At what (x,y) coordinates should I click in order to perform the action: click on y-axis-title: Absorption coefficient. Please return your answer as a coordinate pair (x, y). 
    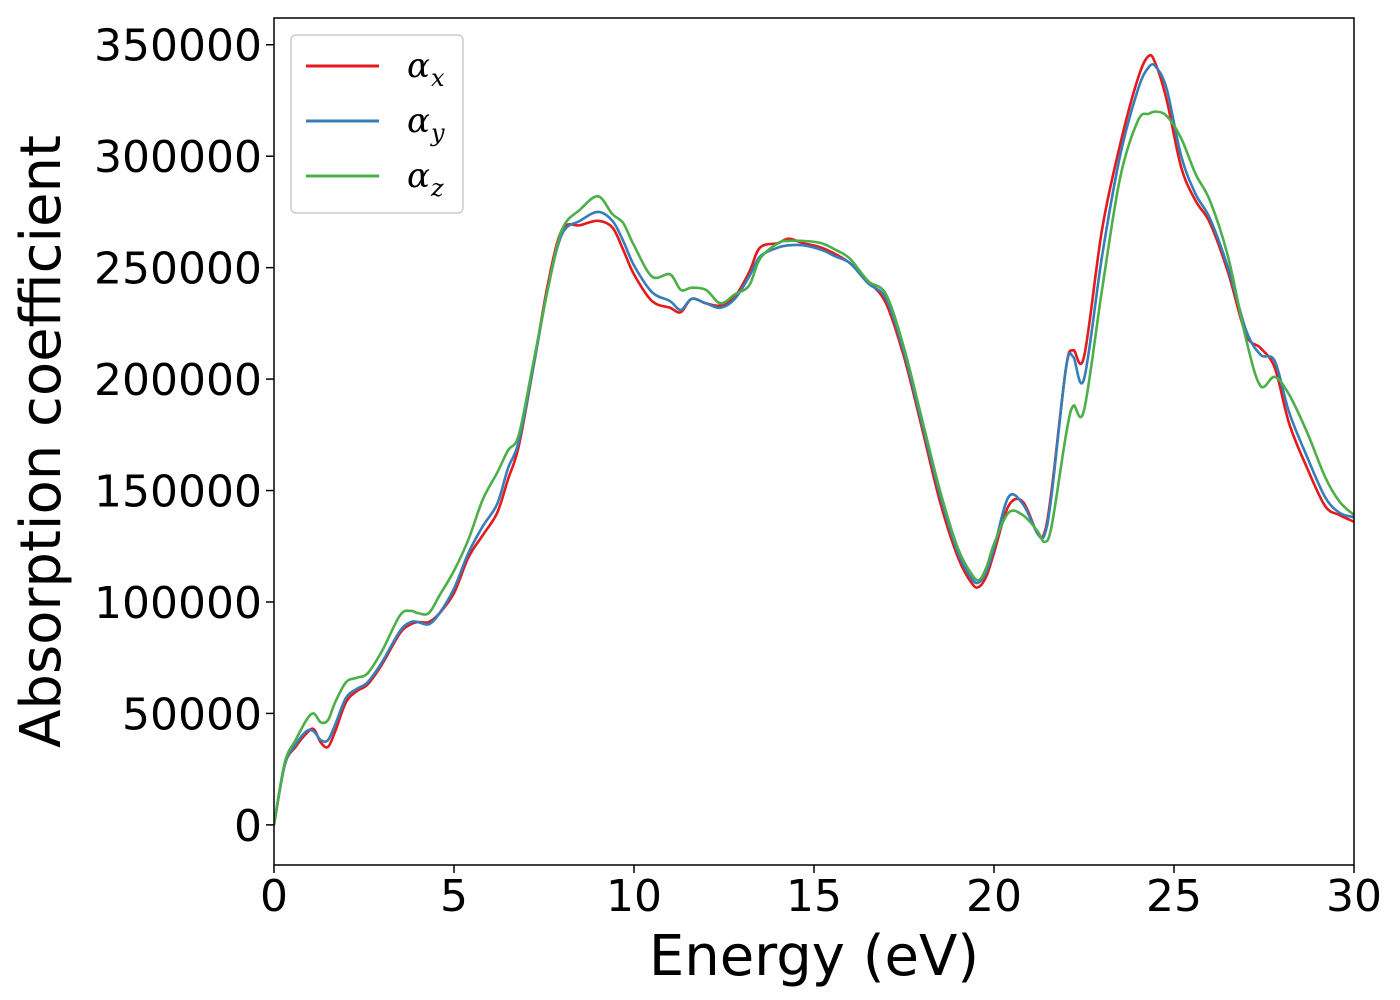
    Looking at the image, I should click on (41, 441).